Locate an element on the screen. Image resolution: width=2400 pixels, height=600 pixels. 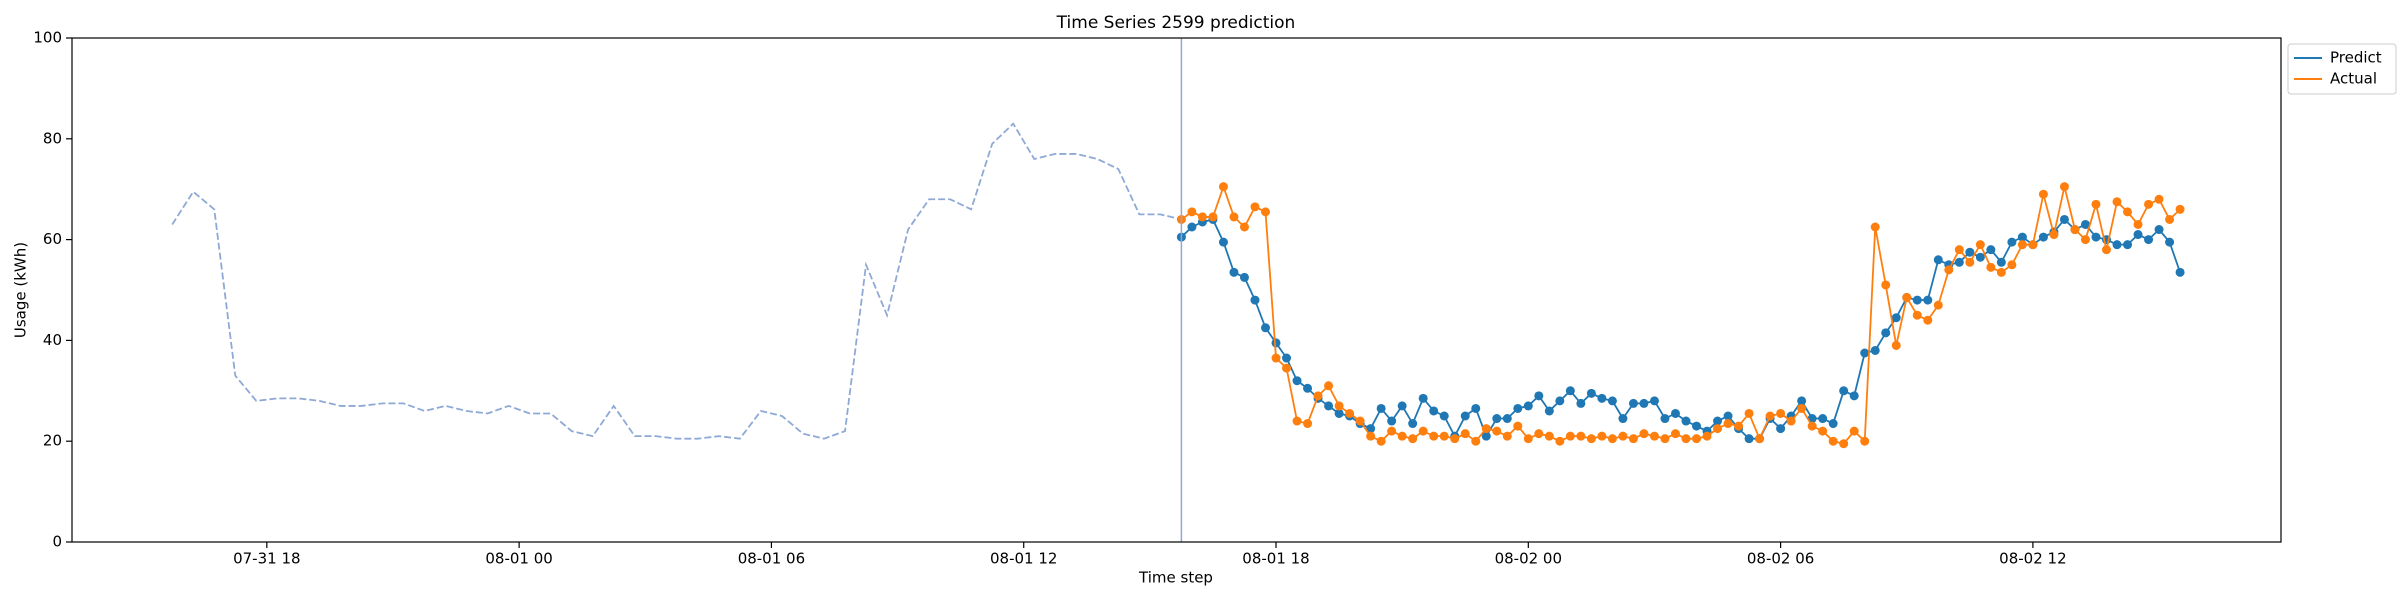
legend-label: Predict is located at coordinates (2356, 58).